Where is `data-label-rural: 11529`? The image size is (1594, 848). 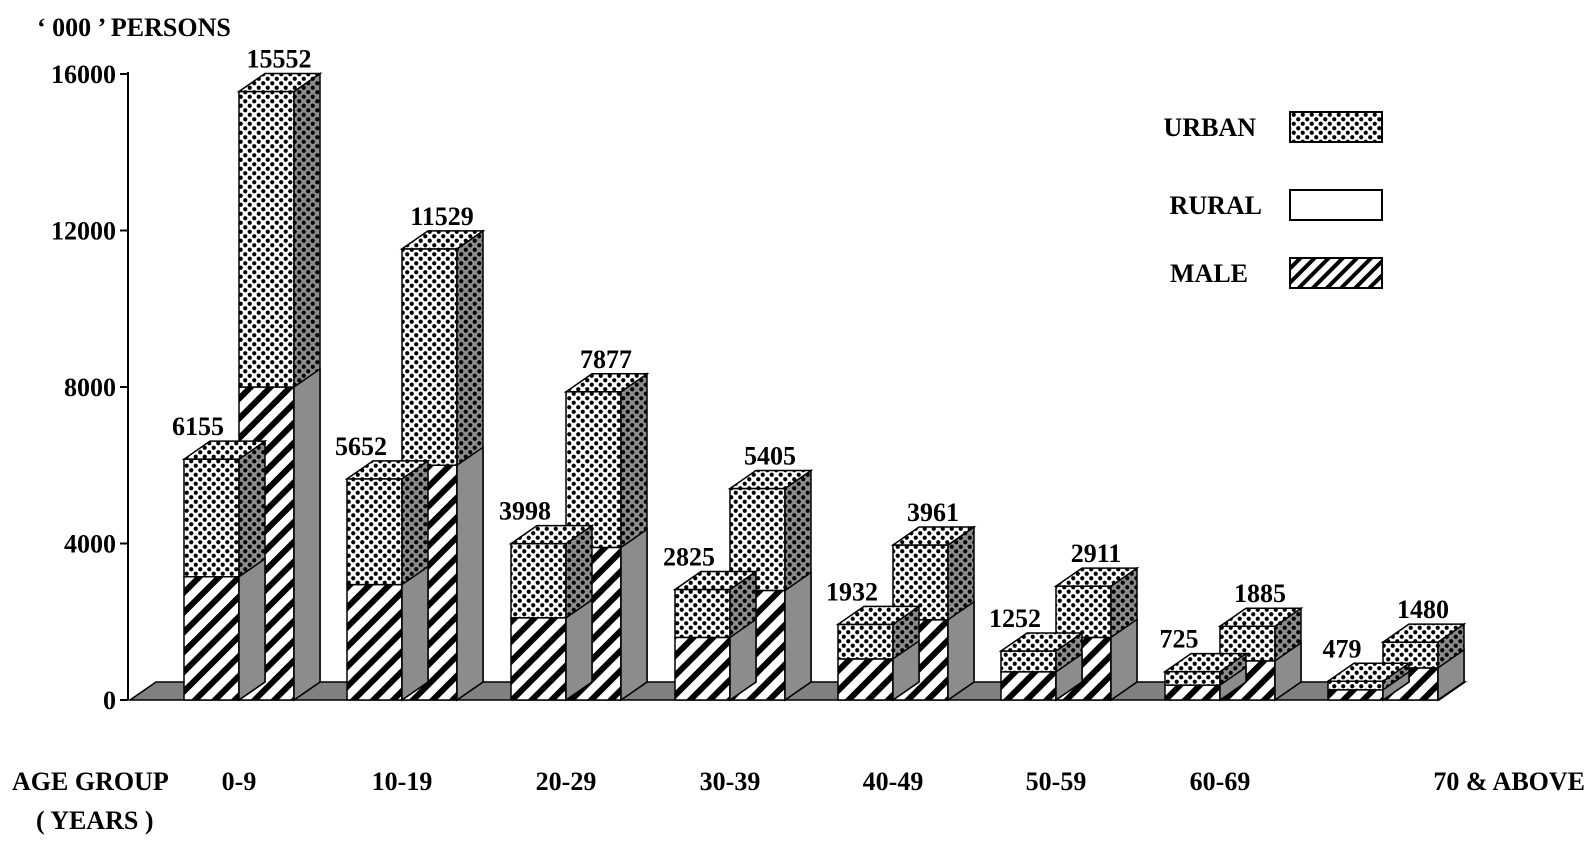 data-label-rural: 11529 is located at coordinates (442, 216).